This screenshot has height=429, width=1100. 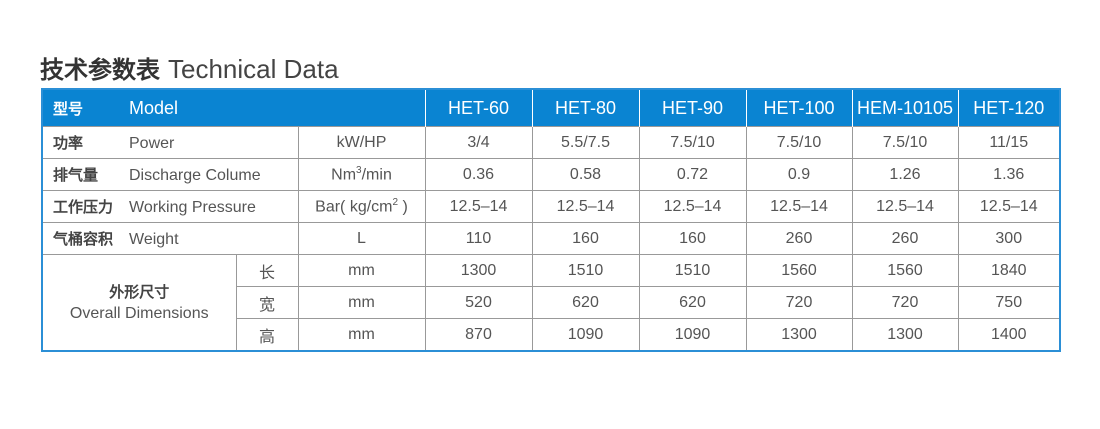 What do you see at coordinates (585, 174) in the screenshot?
I see `value-cell: 0.58` at bounding box center [585, 174].